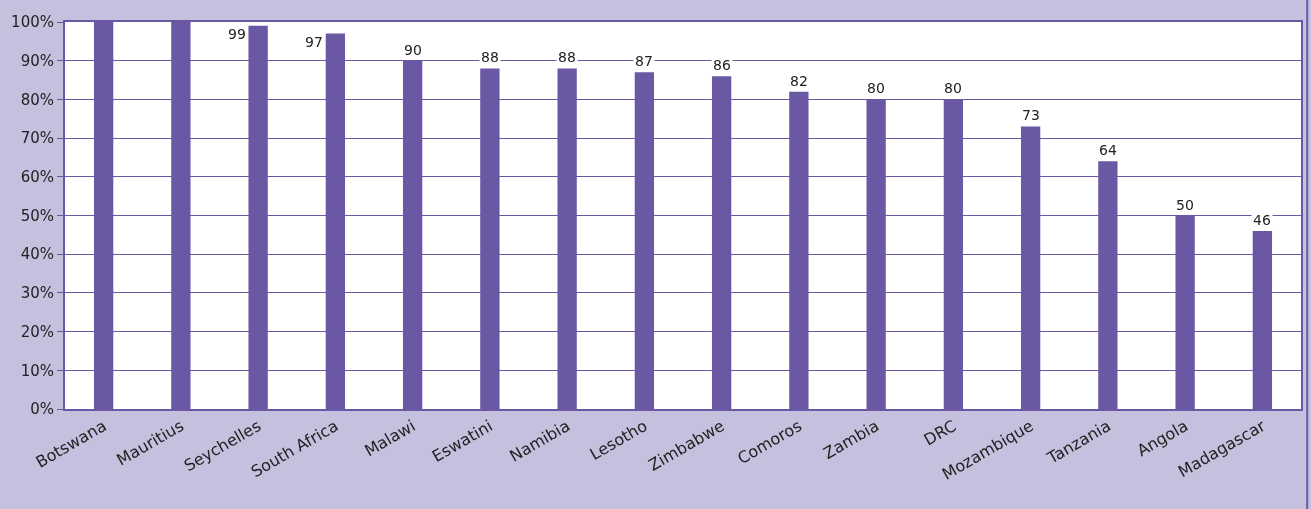 This screenshot has height=509, width=1311. Describe the element at coordinates (237, 34) in the screenshot. I see `data-label: 99` at that location.